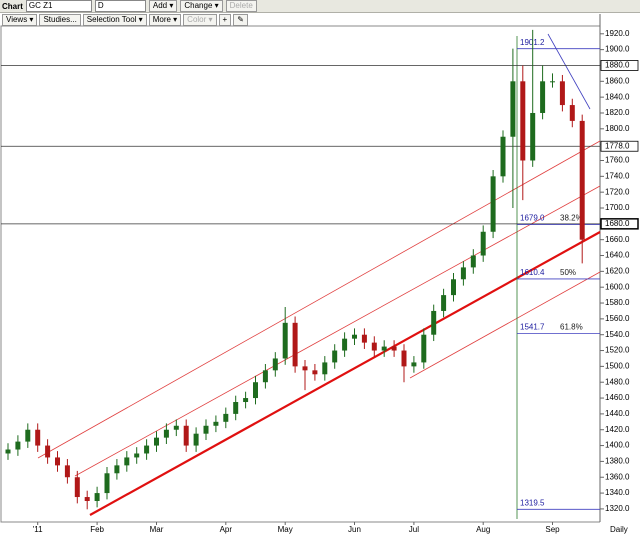 Image resolution: width=640 pixels, height=540 pixels. What do you see at coordinates (617, 350) in the screenshot?
I see `y-tick-label: 1520.0` at bounding box center [617, 350].